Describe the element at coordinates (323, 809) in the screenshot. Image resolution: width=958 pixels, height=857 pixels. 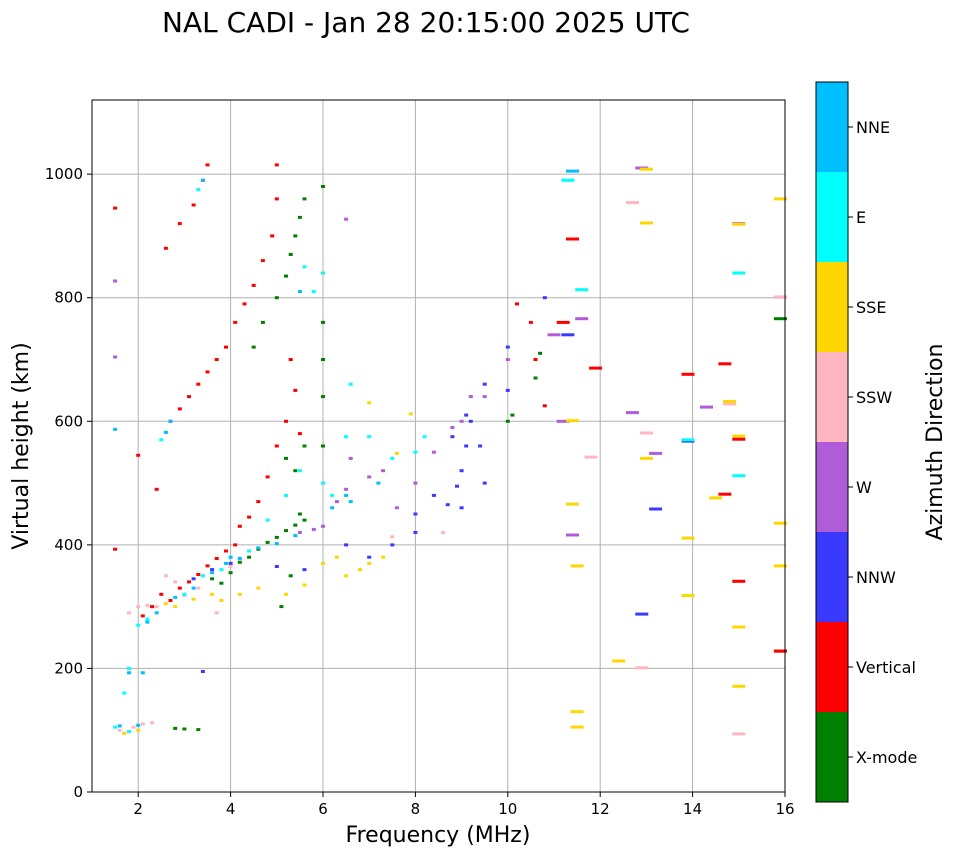
I see `x-tick-label: 6` at that location.